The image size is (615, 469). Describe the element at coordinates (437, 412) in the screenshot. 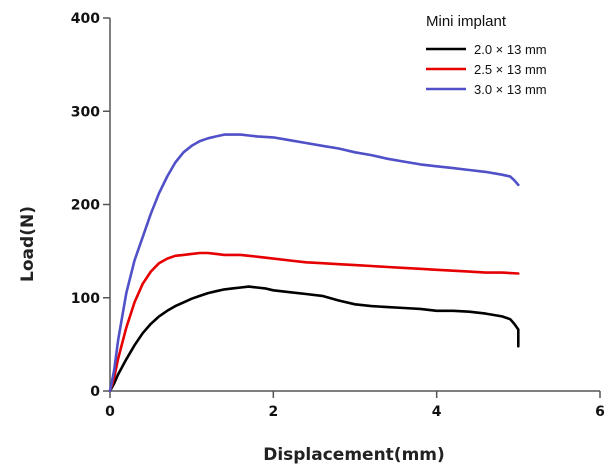

I see `x-tick-label: 4` at that location.